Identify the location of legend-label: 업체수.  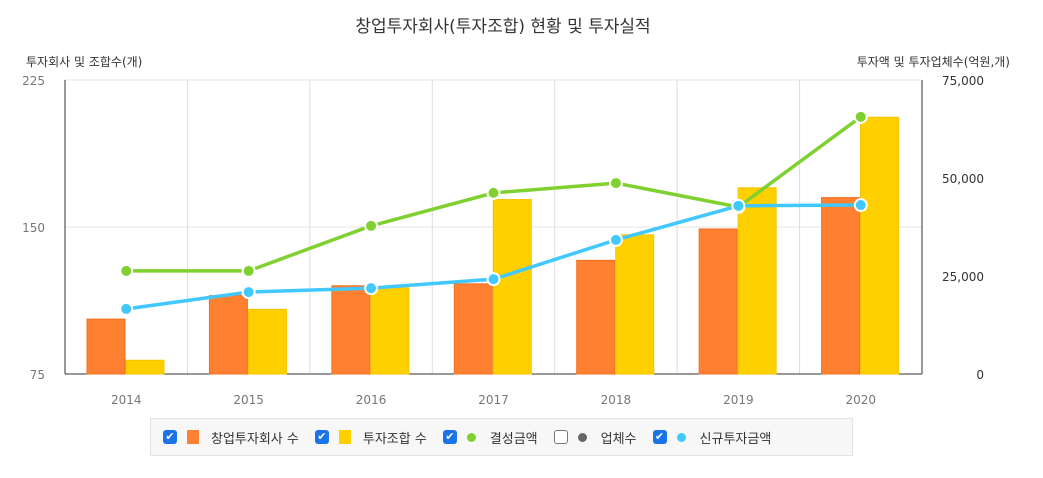
(618, 439).